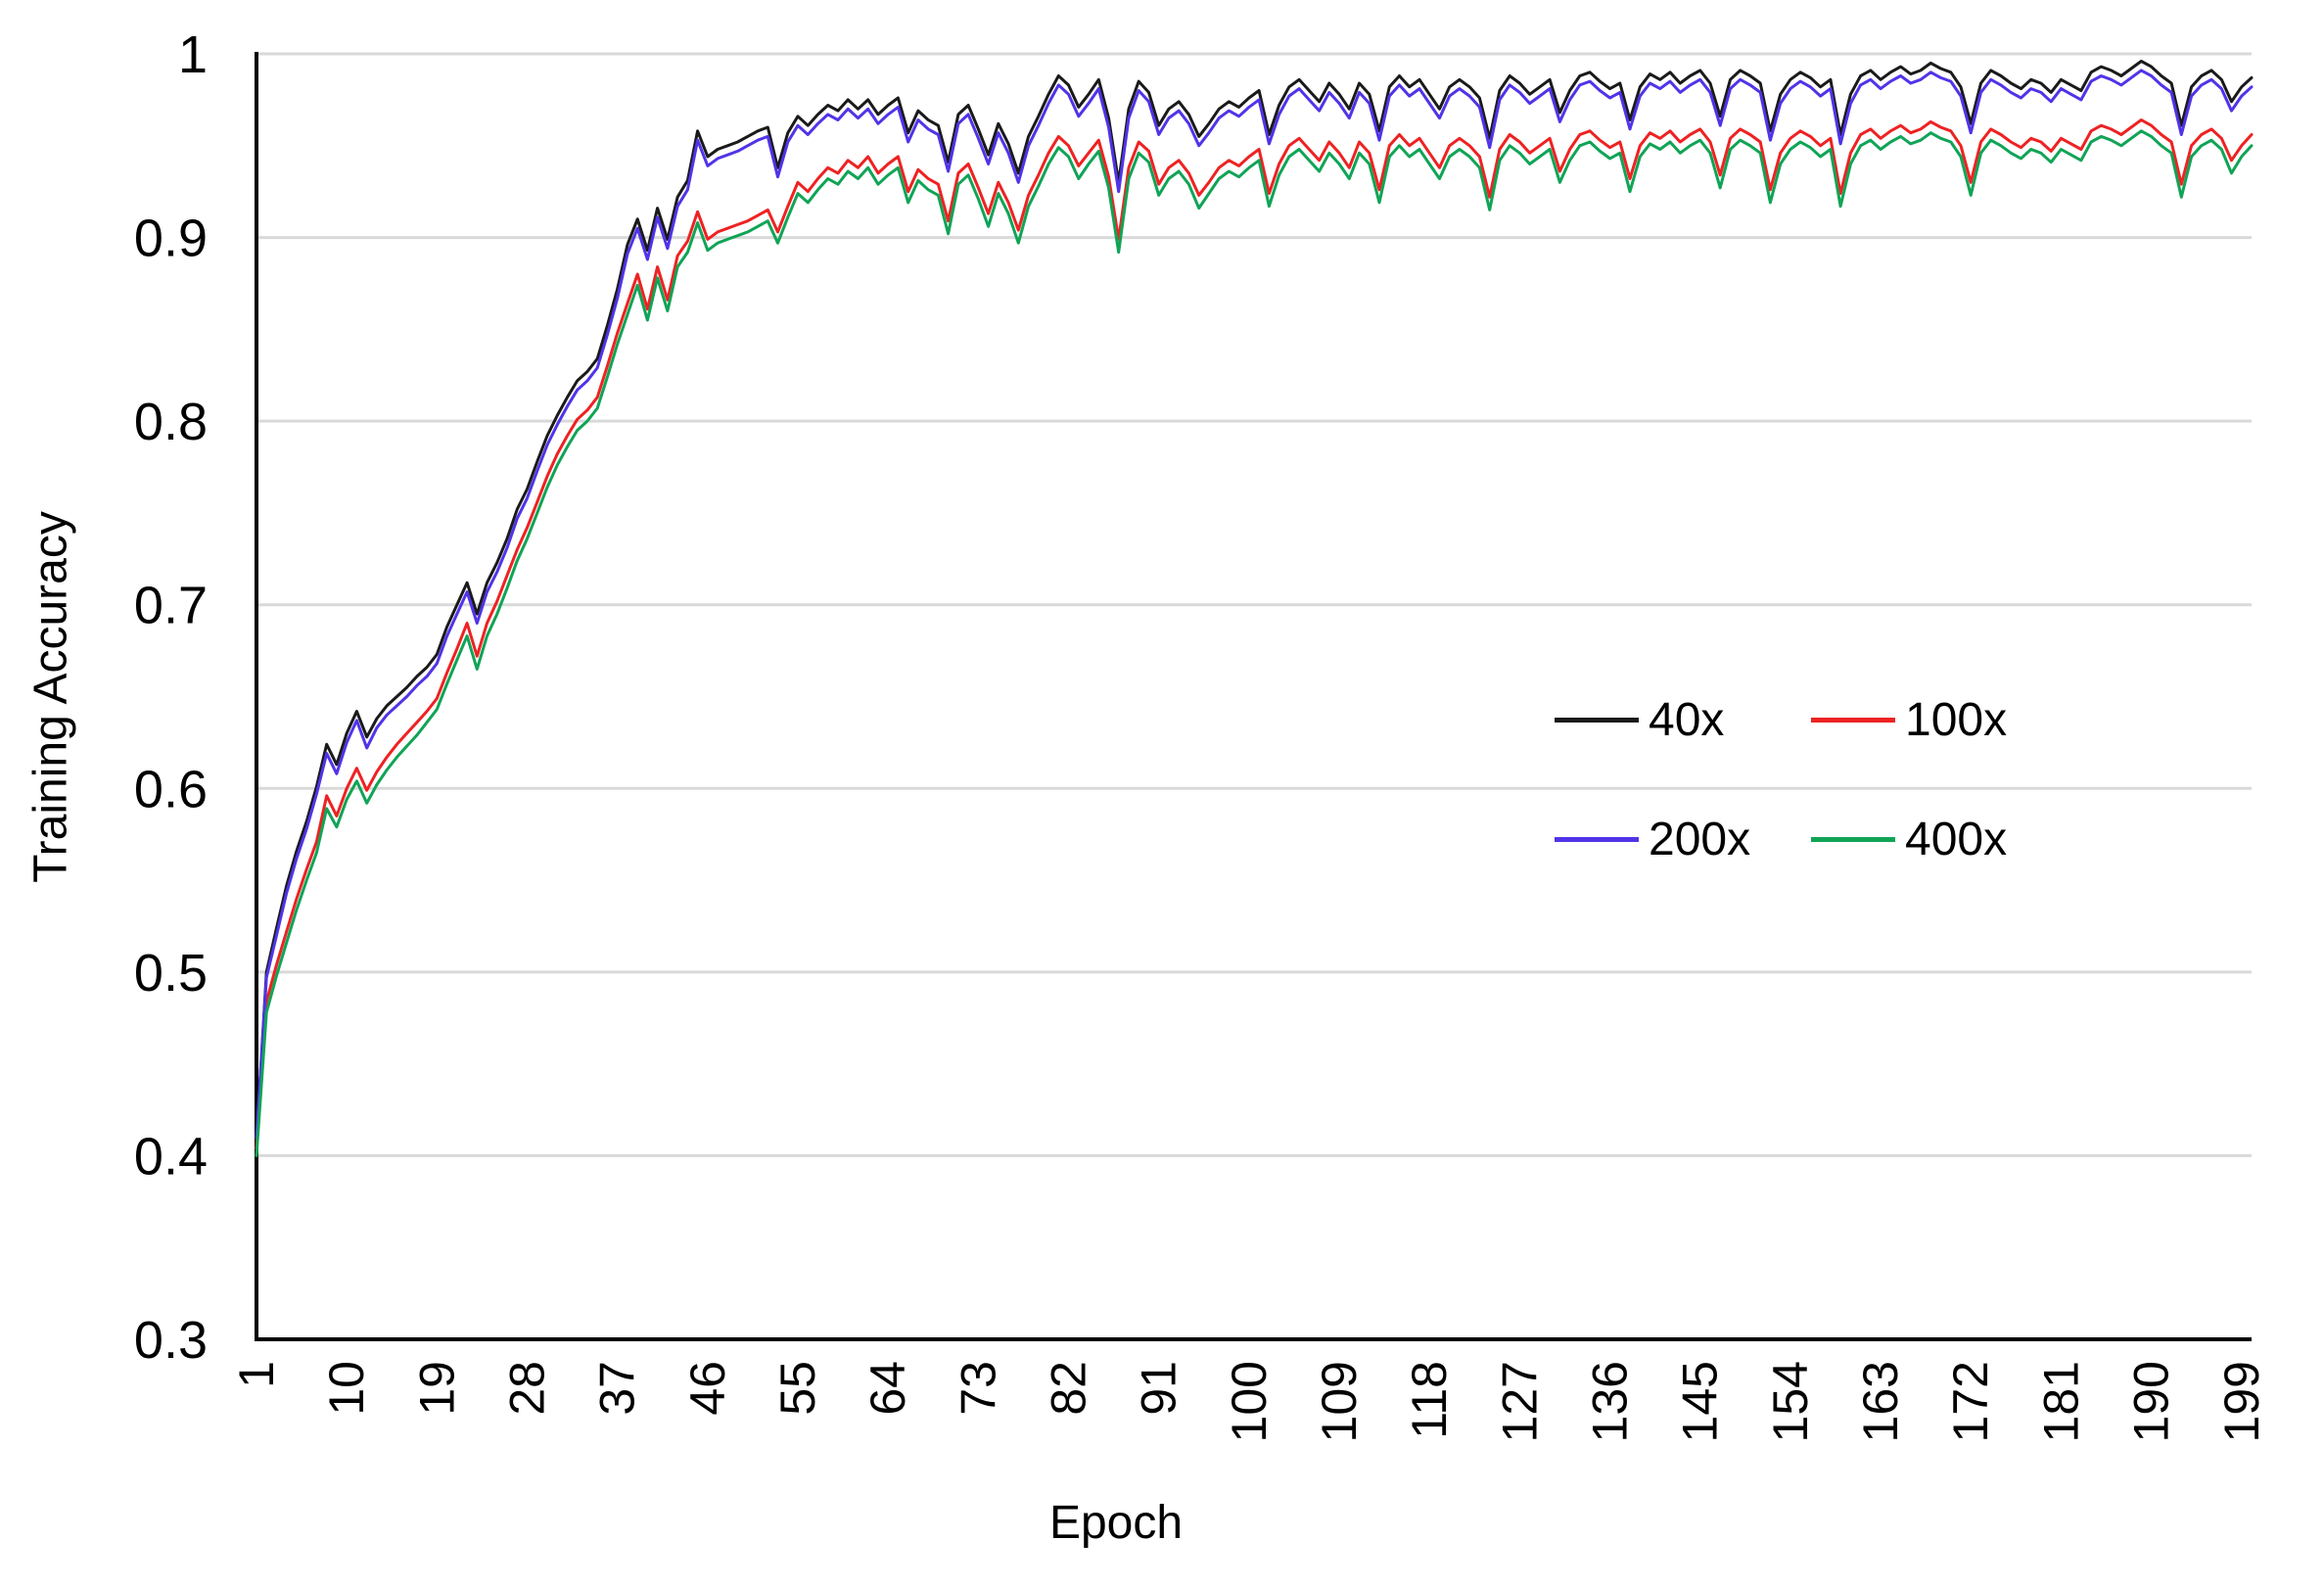 This screenshot has height=1587, width=2324. Describe the element at coordinates (1339, 1401) in the screenshot. I see `x-tick-label: 109` at that location.